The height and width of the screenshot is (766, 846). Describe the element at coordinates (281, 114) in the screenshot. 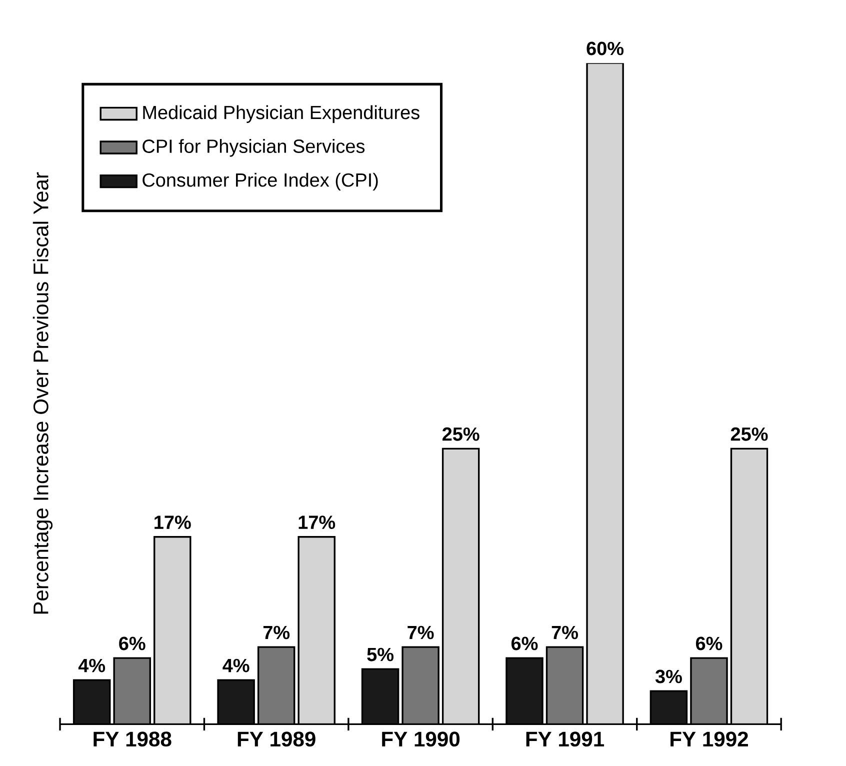

I see `legend-label: Medicaid Physician Expenditures` at that location.